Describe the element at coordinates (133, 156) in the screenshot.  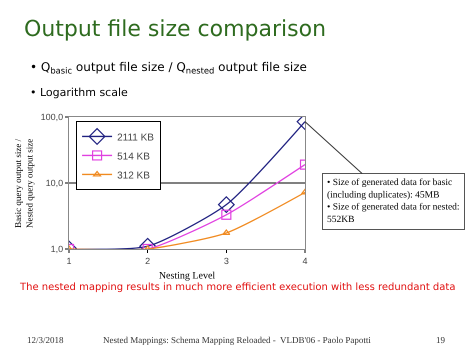
I see `legend-label: 514 KB` at that location.